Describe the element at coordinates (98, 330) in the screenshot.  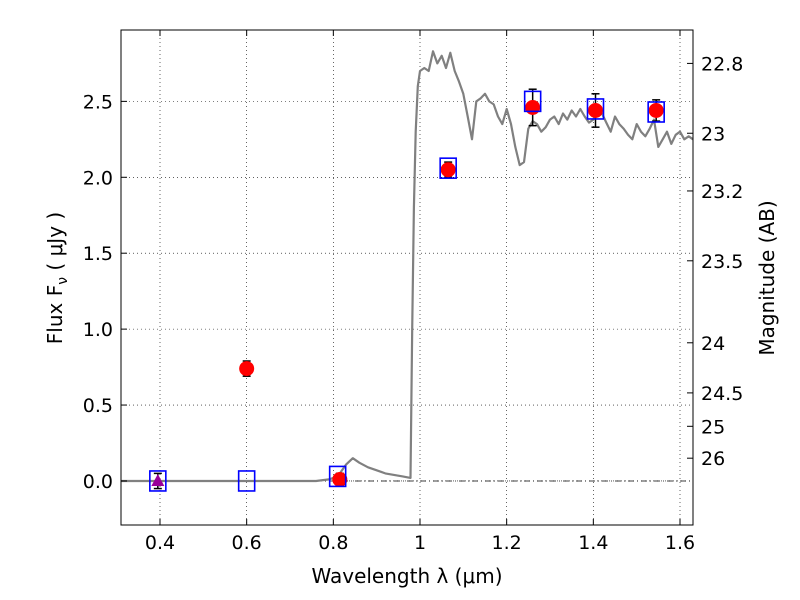
I see `y-tick-label: 1.0` at that location.